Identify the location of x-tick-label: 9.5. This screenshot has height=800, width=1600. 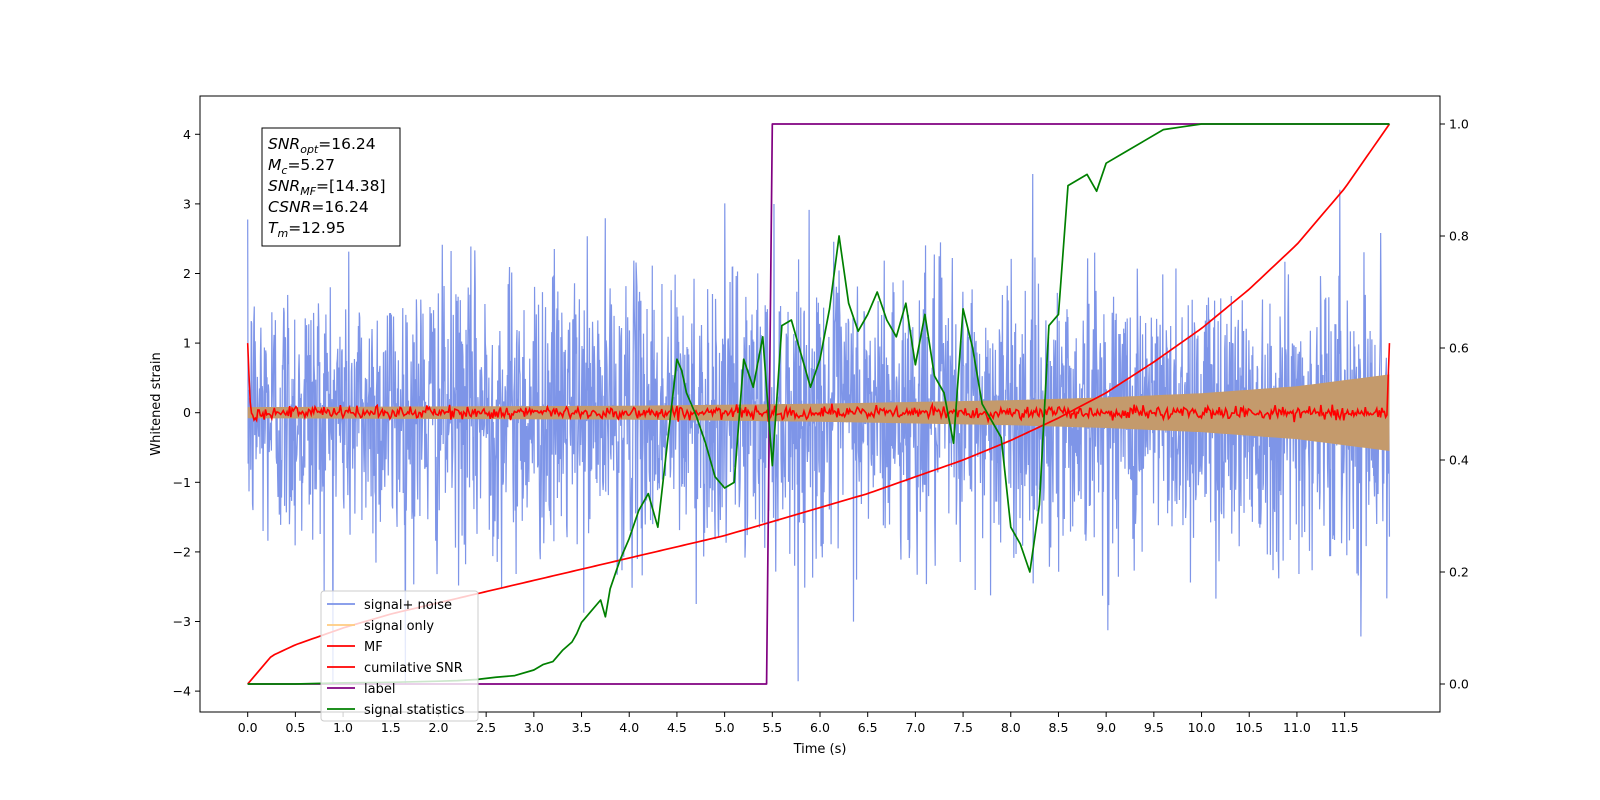
(1154, 727).